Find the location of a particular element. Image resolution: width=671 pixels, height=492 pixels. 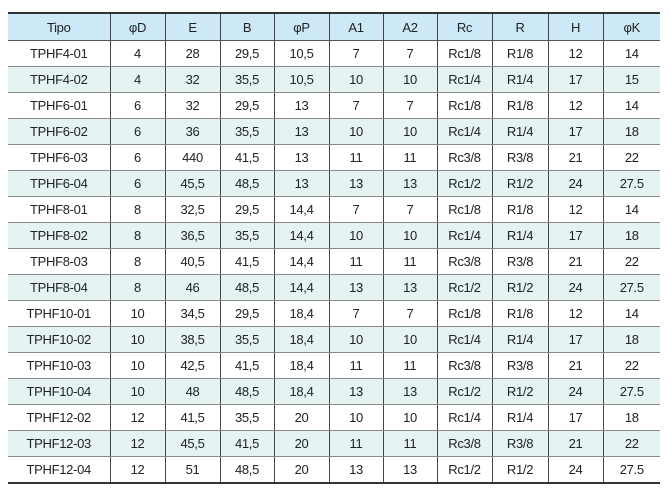

column-header-a2: A2 is located at coordinates (409, 27).